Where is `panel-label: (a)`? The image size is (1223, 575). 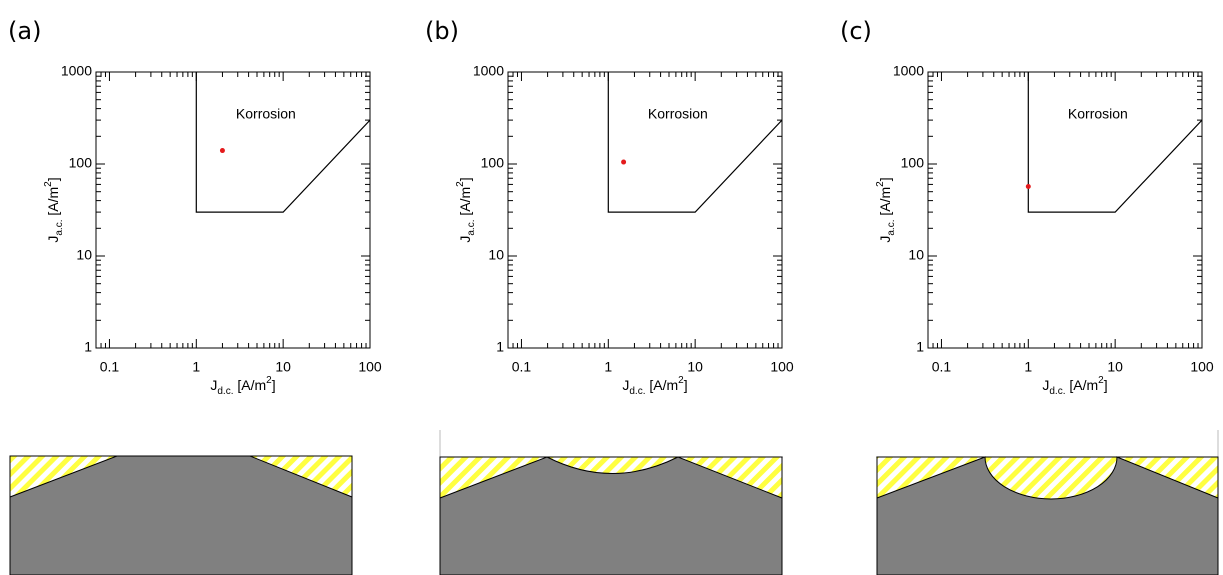
panel-label: (a) is located at coordinates (24, 31).